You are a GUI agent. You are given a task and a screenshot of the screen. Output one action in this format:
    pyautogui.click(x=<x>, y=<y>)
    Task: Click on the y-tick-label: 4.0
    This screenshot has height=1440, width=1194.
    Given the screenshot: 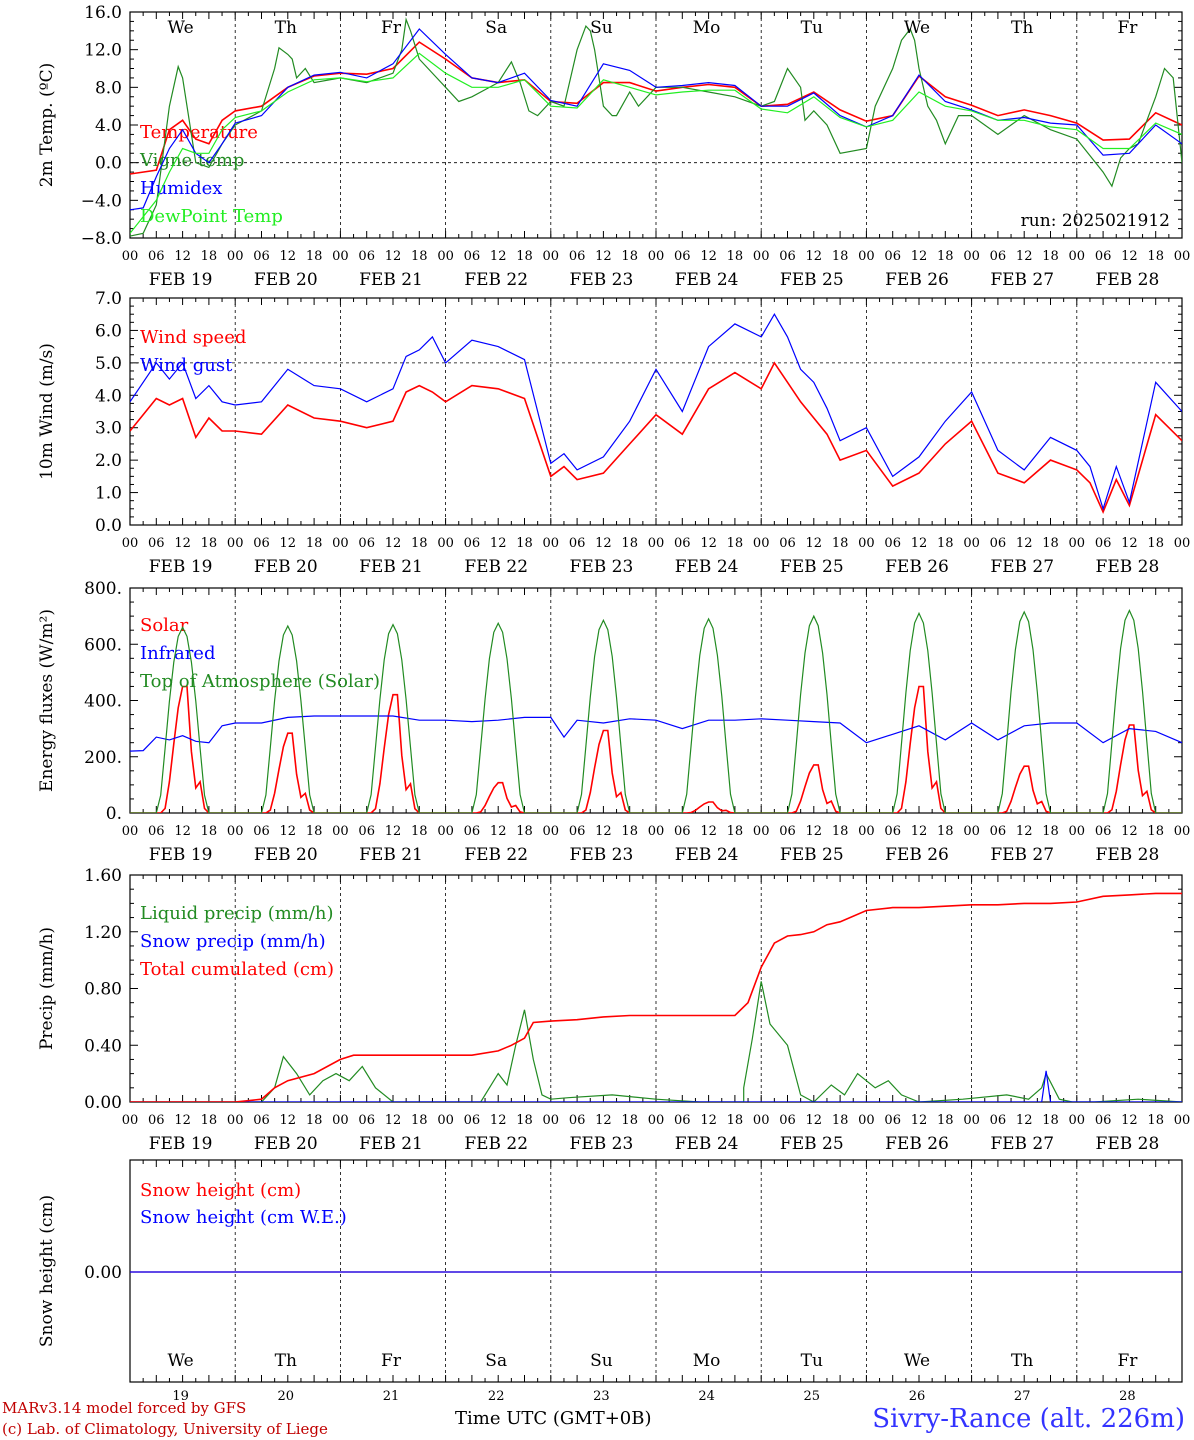 What is the action you would take?
    pyautogui.click(x=108, y=396)
    